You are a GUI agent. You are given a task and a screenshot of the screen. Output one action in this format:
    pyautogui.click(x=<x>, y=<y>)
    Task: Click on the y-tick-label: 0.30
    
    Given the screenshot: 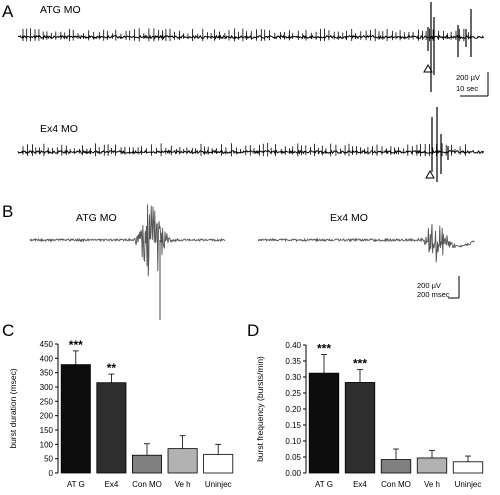 What is the action you would take?
    pyautogui.click(x=293, y=377)
    